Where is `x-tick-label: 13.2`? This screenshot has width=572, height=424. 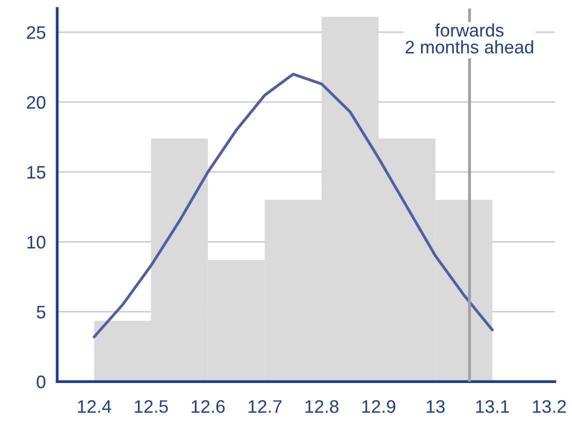
x-tick-label: 13.2 is located at coordinates (549, 406).